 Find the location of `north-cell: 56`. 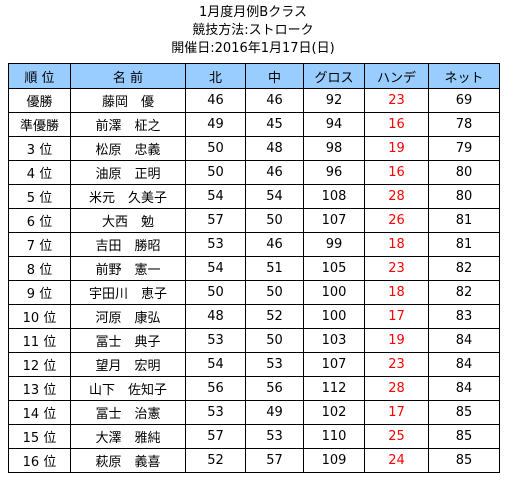

north-cell: 56 is located at coordinates (215, 388).